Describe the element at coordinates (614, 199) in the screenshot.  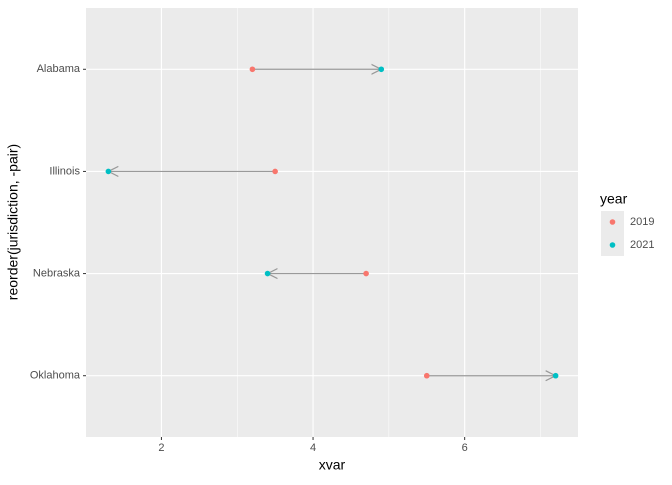
I see `legend-title: year` at that location.